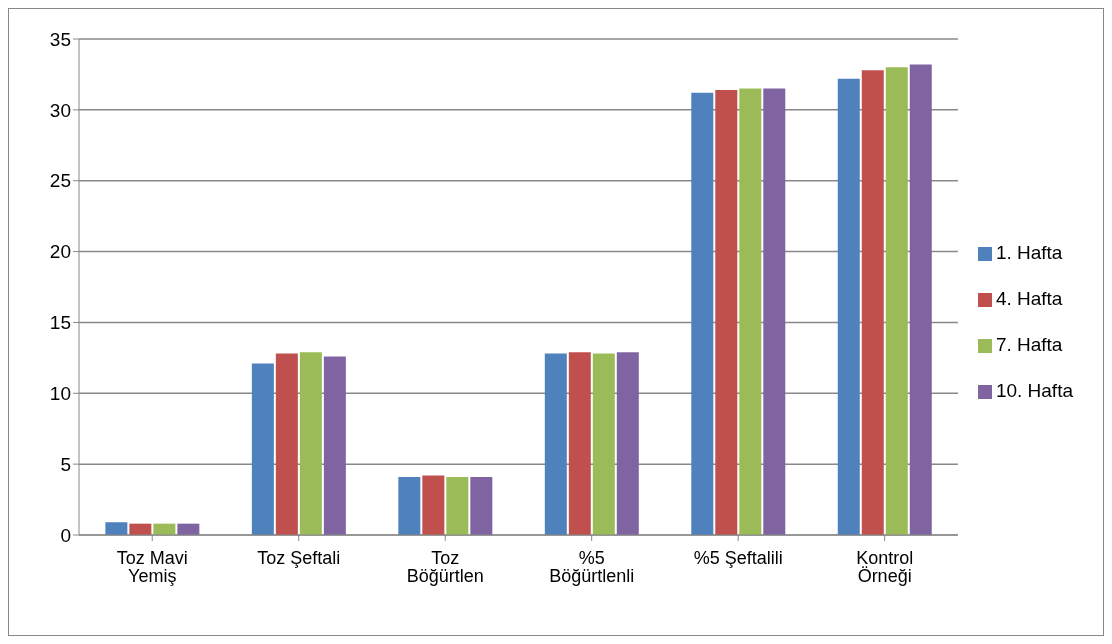  I want to click on x-tick-label: Toz Mavi Yemiş, so click(152, 566).